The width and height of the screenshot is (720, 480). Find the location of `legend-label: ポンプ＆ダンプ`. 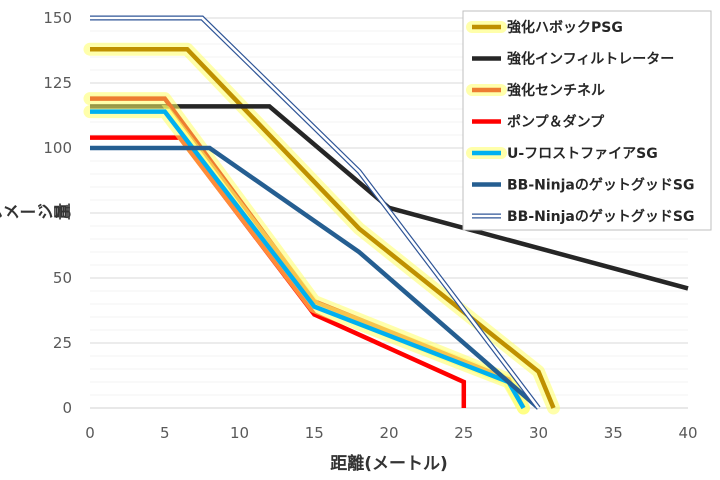

legend-label: ポンプ＆ダンプ is located at coordinates (556, 122).